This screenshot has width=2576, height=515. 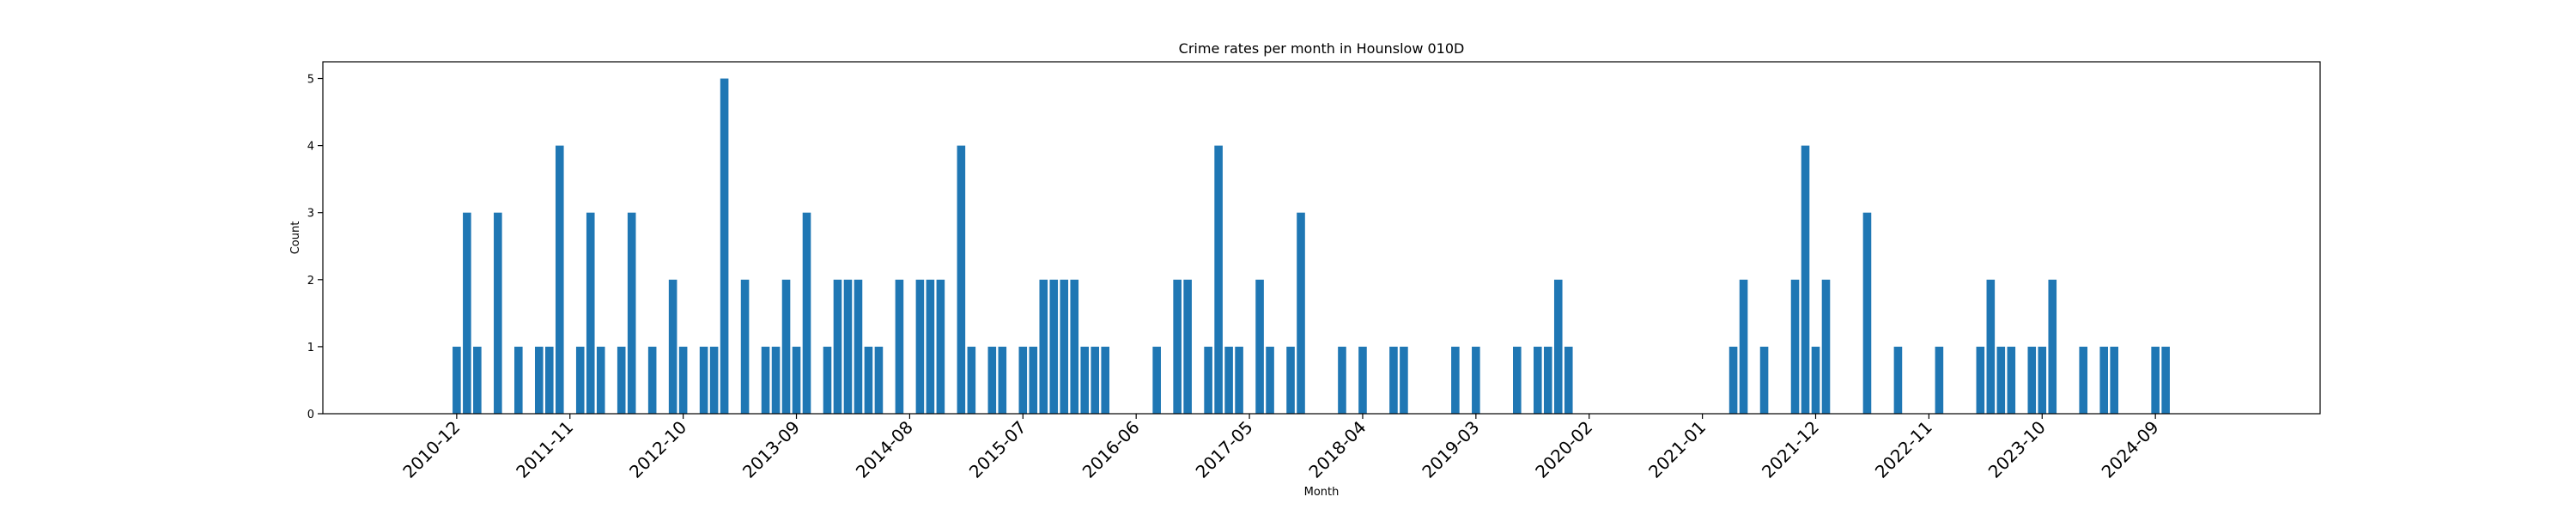 I want to click on chart-title: Crime rates per month in Hounslow 010D, so click(x=1322, y=48).